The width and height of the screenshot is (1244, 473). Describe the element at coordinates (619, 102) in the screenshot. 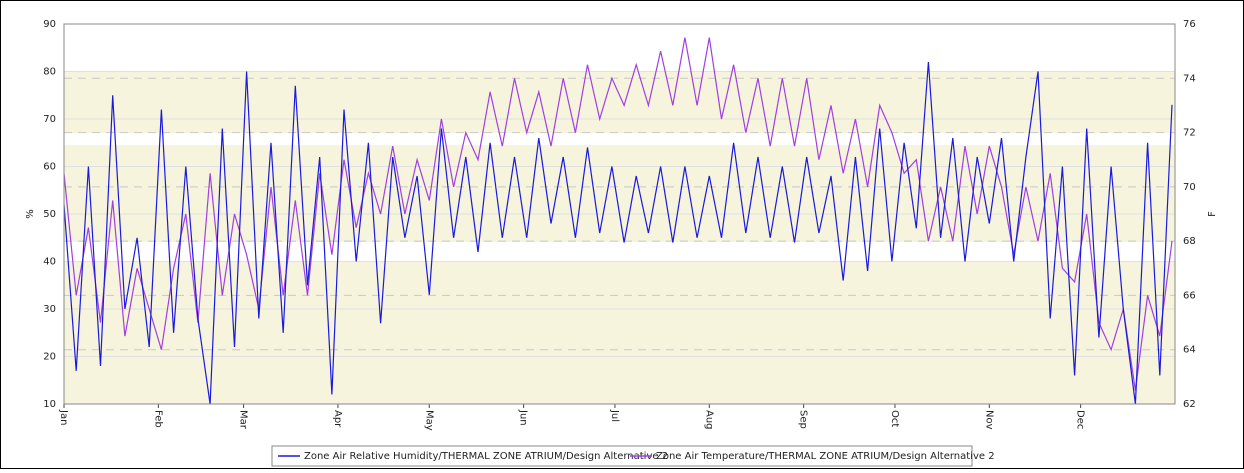

I see `band` at that location.